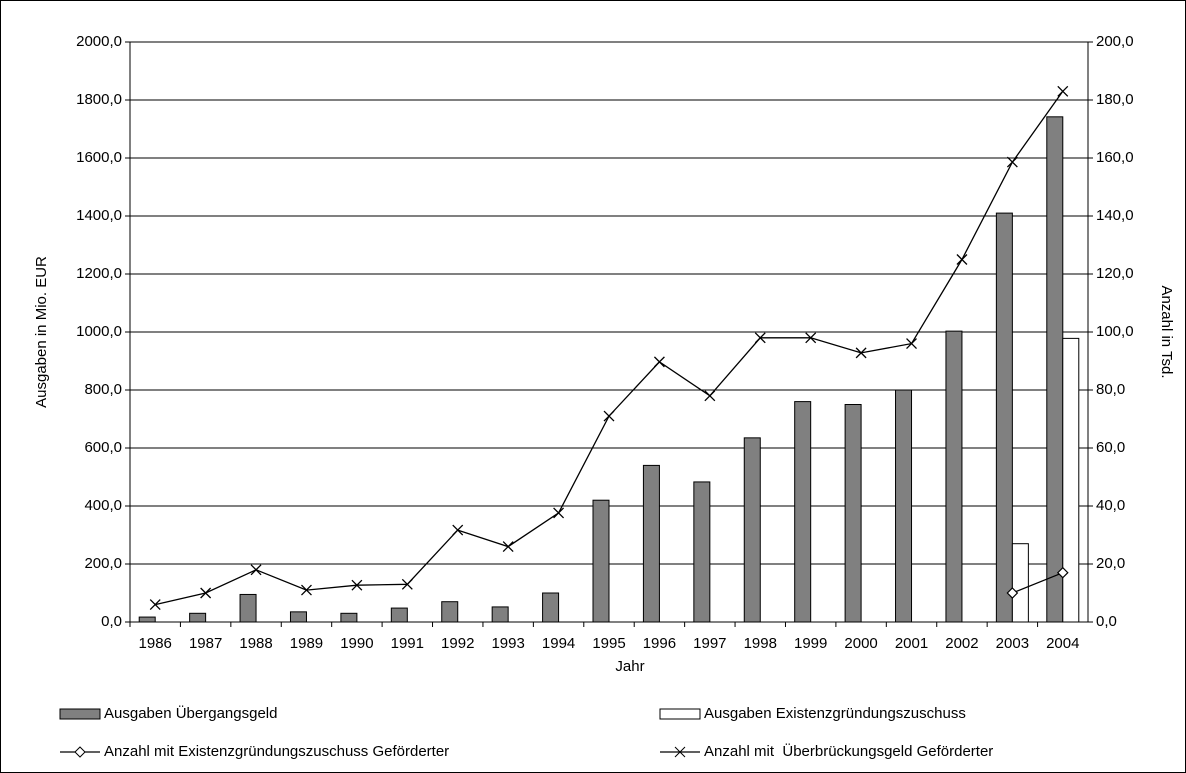  Describe the element at coordinates (255, 643) in the screenshot. I see `x-tick-label: 1988` at that location.